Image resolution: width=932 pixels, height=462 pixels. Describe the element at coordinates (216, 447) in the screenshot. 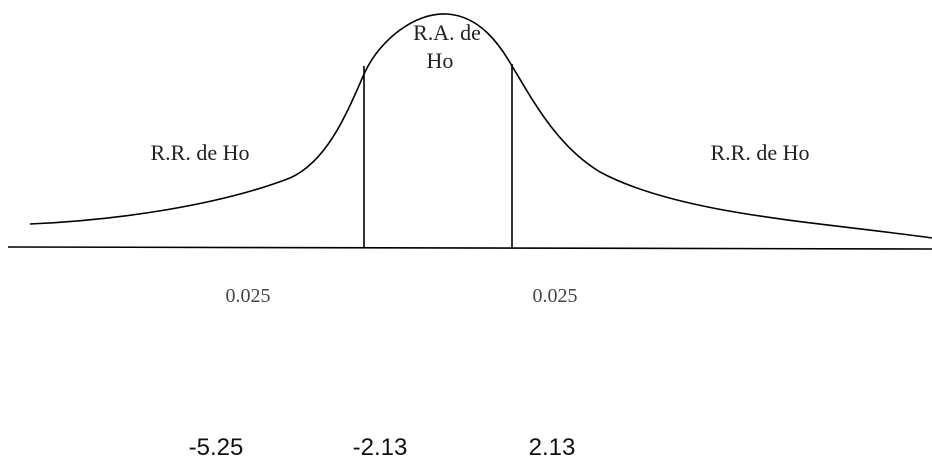

I see `test-statistic-value: -5.25` at that location.